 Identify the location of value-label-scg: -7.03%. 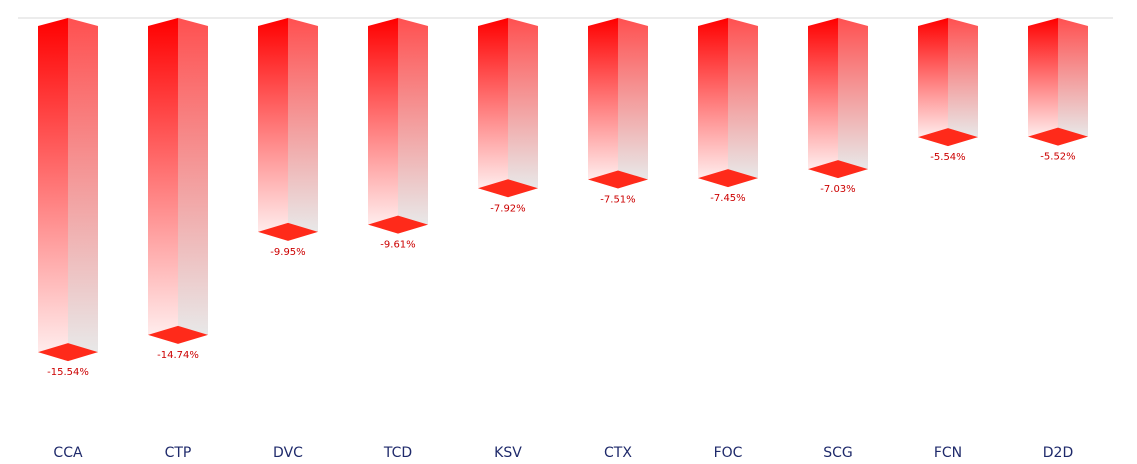
(837, 189).